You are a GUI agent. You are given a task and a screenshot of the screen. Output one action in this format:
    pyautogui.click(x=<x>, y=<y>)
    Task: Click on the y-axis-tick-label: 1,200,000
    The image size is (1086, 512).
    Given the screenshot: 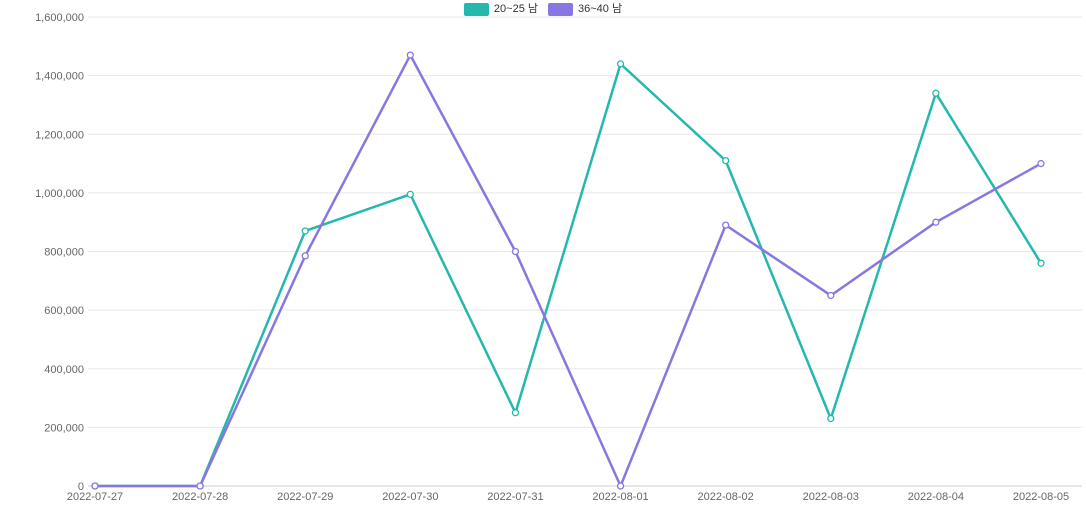 What is the action you would take?
    pyautogui.click(x=59, y=135)
    